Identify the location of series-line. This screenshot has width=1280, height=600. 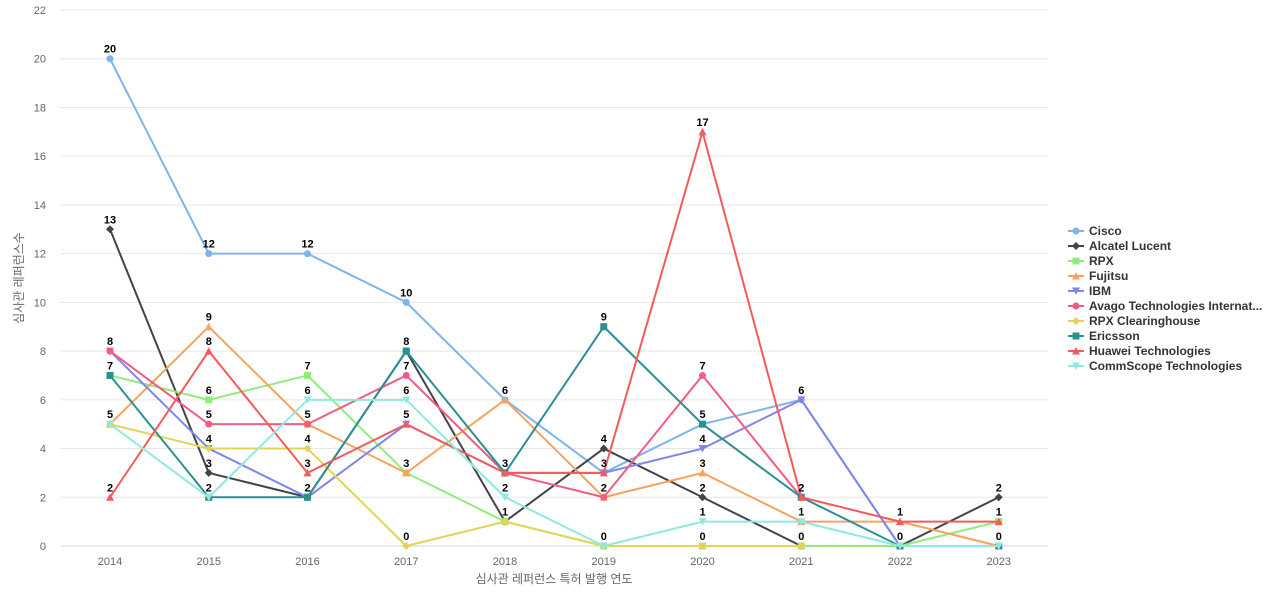
(455, 485).